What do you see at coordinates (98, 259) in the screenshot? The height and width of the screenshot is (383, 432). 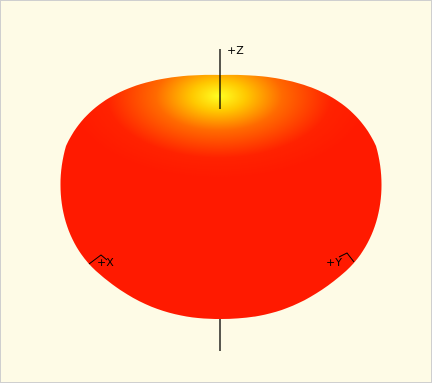 I see `x-axis-line` at bounding box center [98, 259].